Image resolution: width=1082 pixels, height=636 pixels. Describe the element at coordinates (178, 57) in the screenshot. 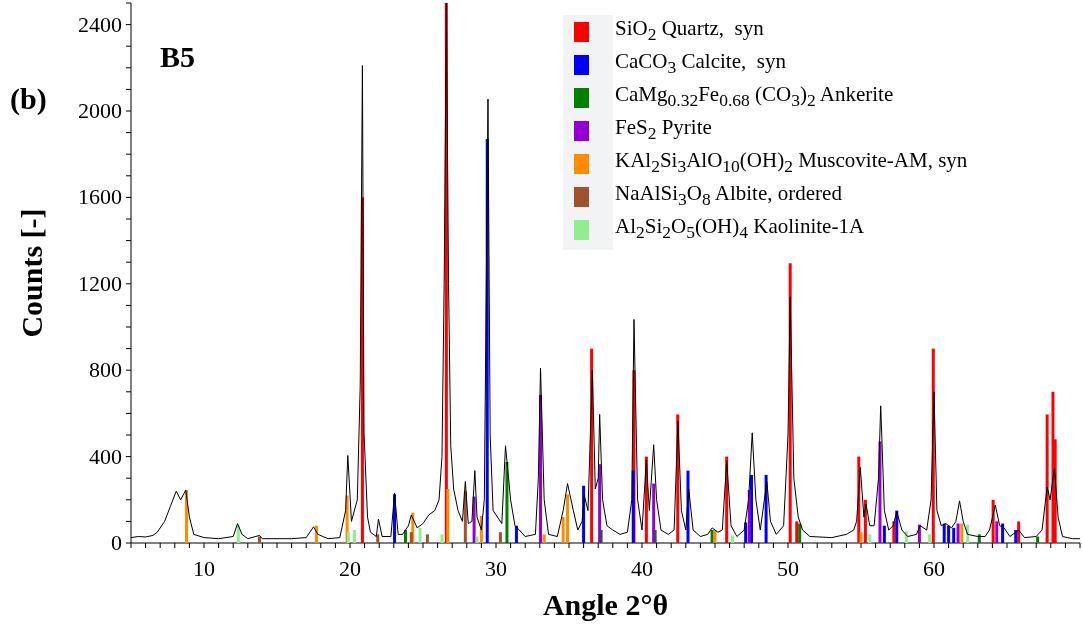

I see `annotation: B5` at that location.